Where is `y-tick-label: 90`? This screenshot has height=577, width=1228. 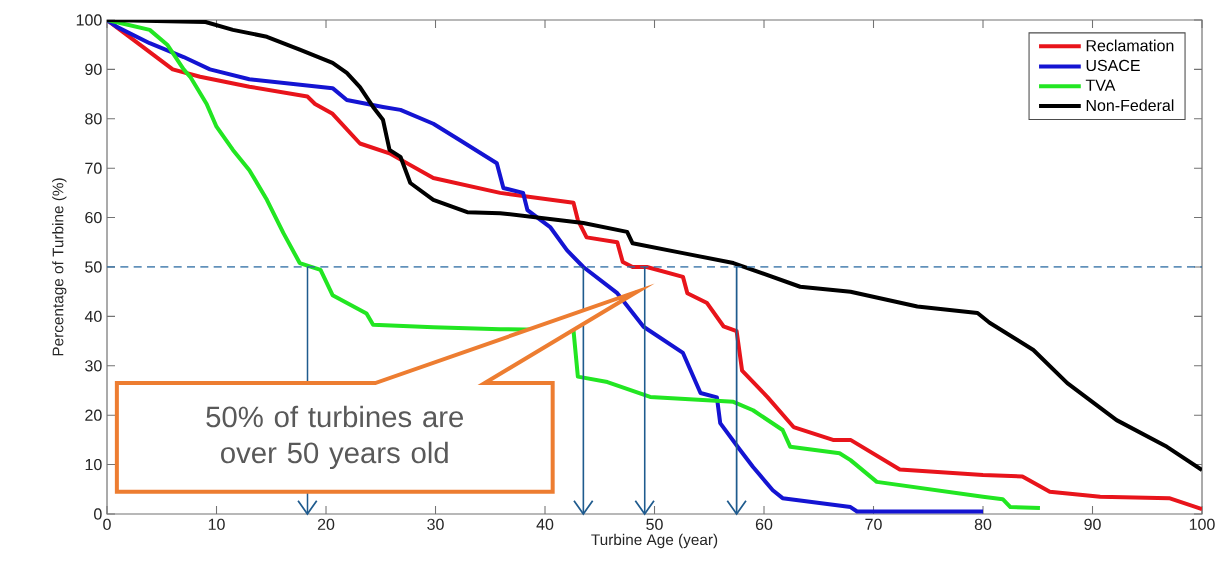 y-tick-label: 90 is located at coordinates (93, 69).